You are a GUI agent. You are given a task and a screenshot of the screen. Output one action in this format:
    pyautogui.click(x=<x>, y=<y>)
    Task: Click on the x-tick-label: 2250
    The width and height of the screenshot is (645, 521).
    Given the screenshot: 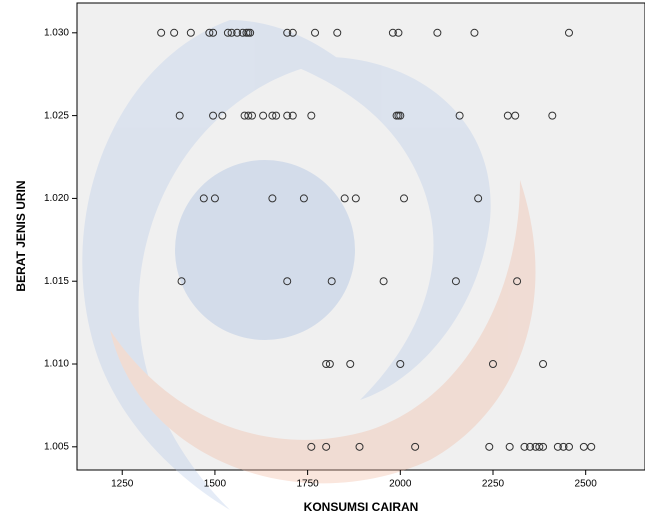 What is the action you would take?
    pyautogui.click(x=493, y=484)
    